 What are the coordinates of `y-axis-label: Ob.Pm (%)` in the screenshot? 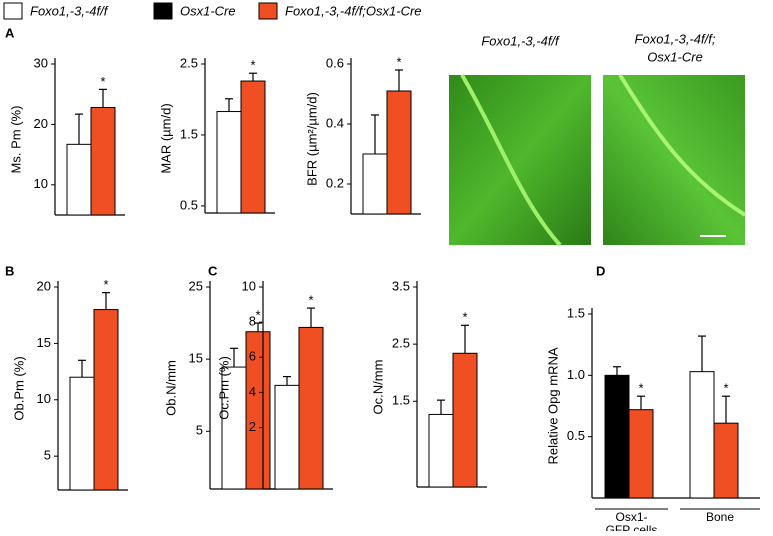 It's located at (18, 388).